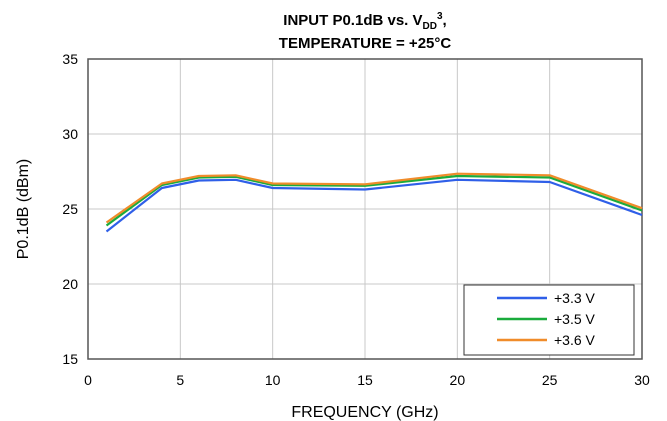 This screenshot has height=421, width=667. Describe the element at coordinates (458, 380) in the screenshot. I see `x-tick-label: 20` at that location.